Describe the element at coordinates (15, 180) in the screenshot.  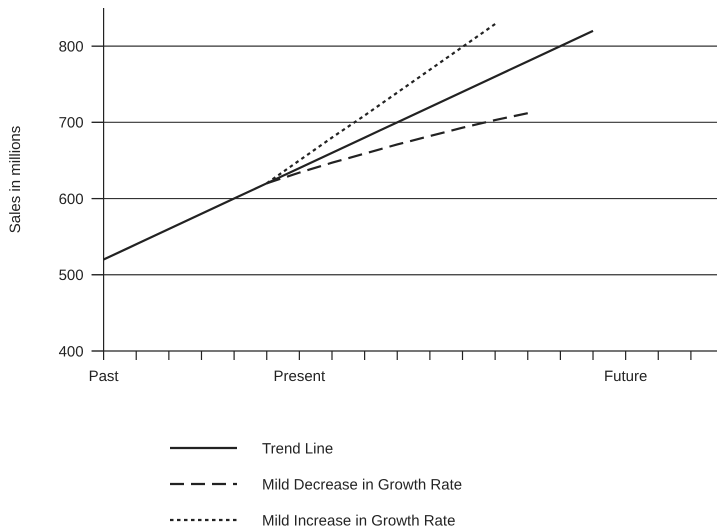
I see `y-axis-title: Sales in millions` at that location.